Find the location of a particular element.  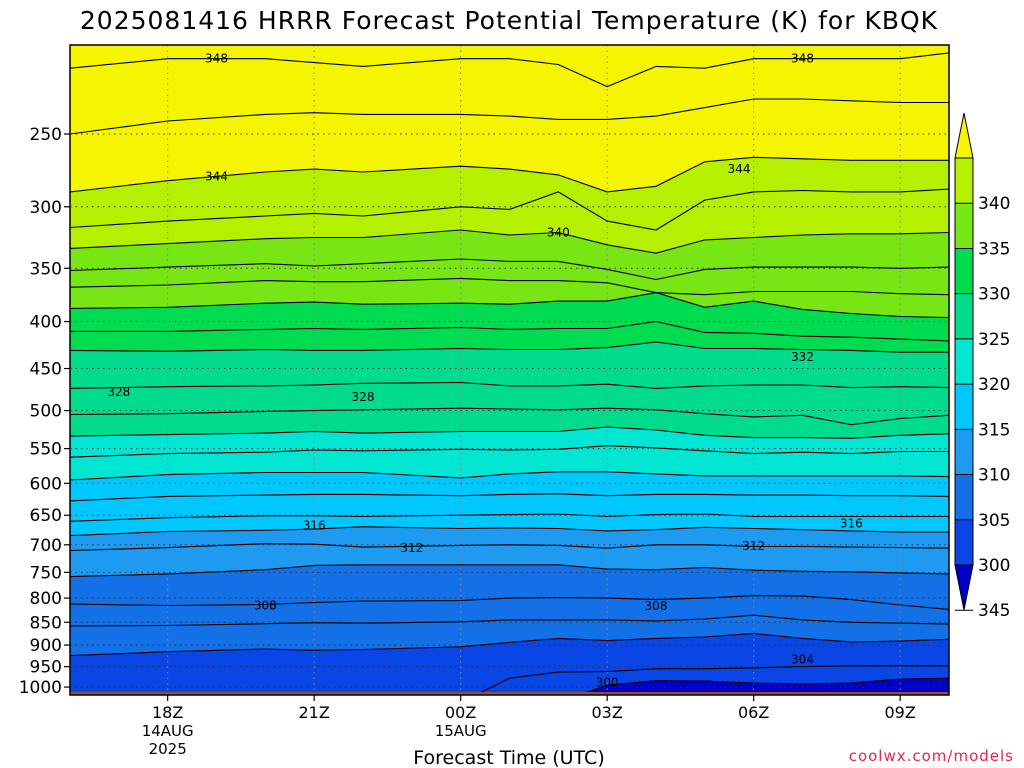

colorbar-tick-label: 335 is located at coordinates (994, 249).